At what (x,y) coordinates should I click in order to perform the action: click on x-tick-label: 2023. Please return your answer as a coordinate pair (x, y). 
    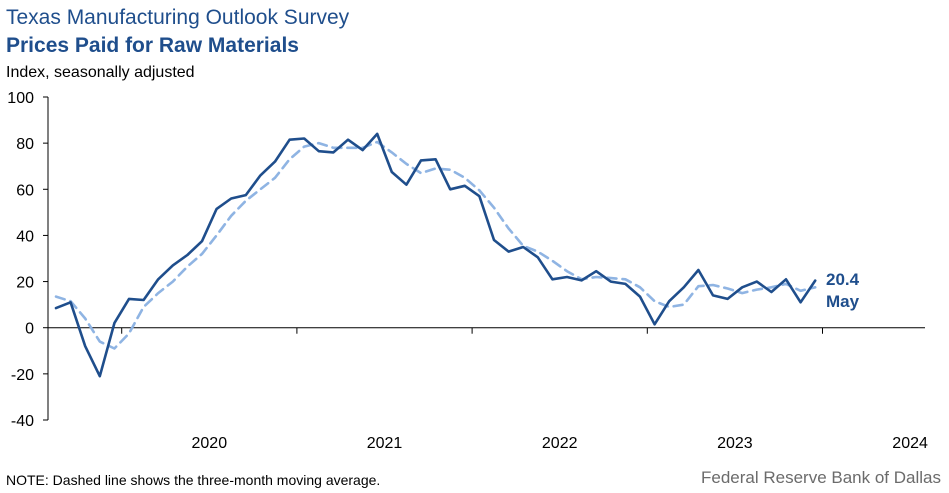
    Looking at the image, I should click on (735, 443).